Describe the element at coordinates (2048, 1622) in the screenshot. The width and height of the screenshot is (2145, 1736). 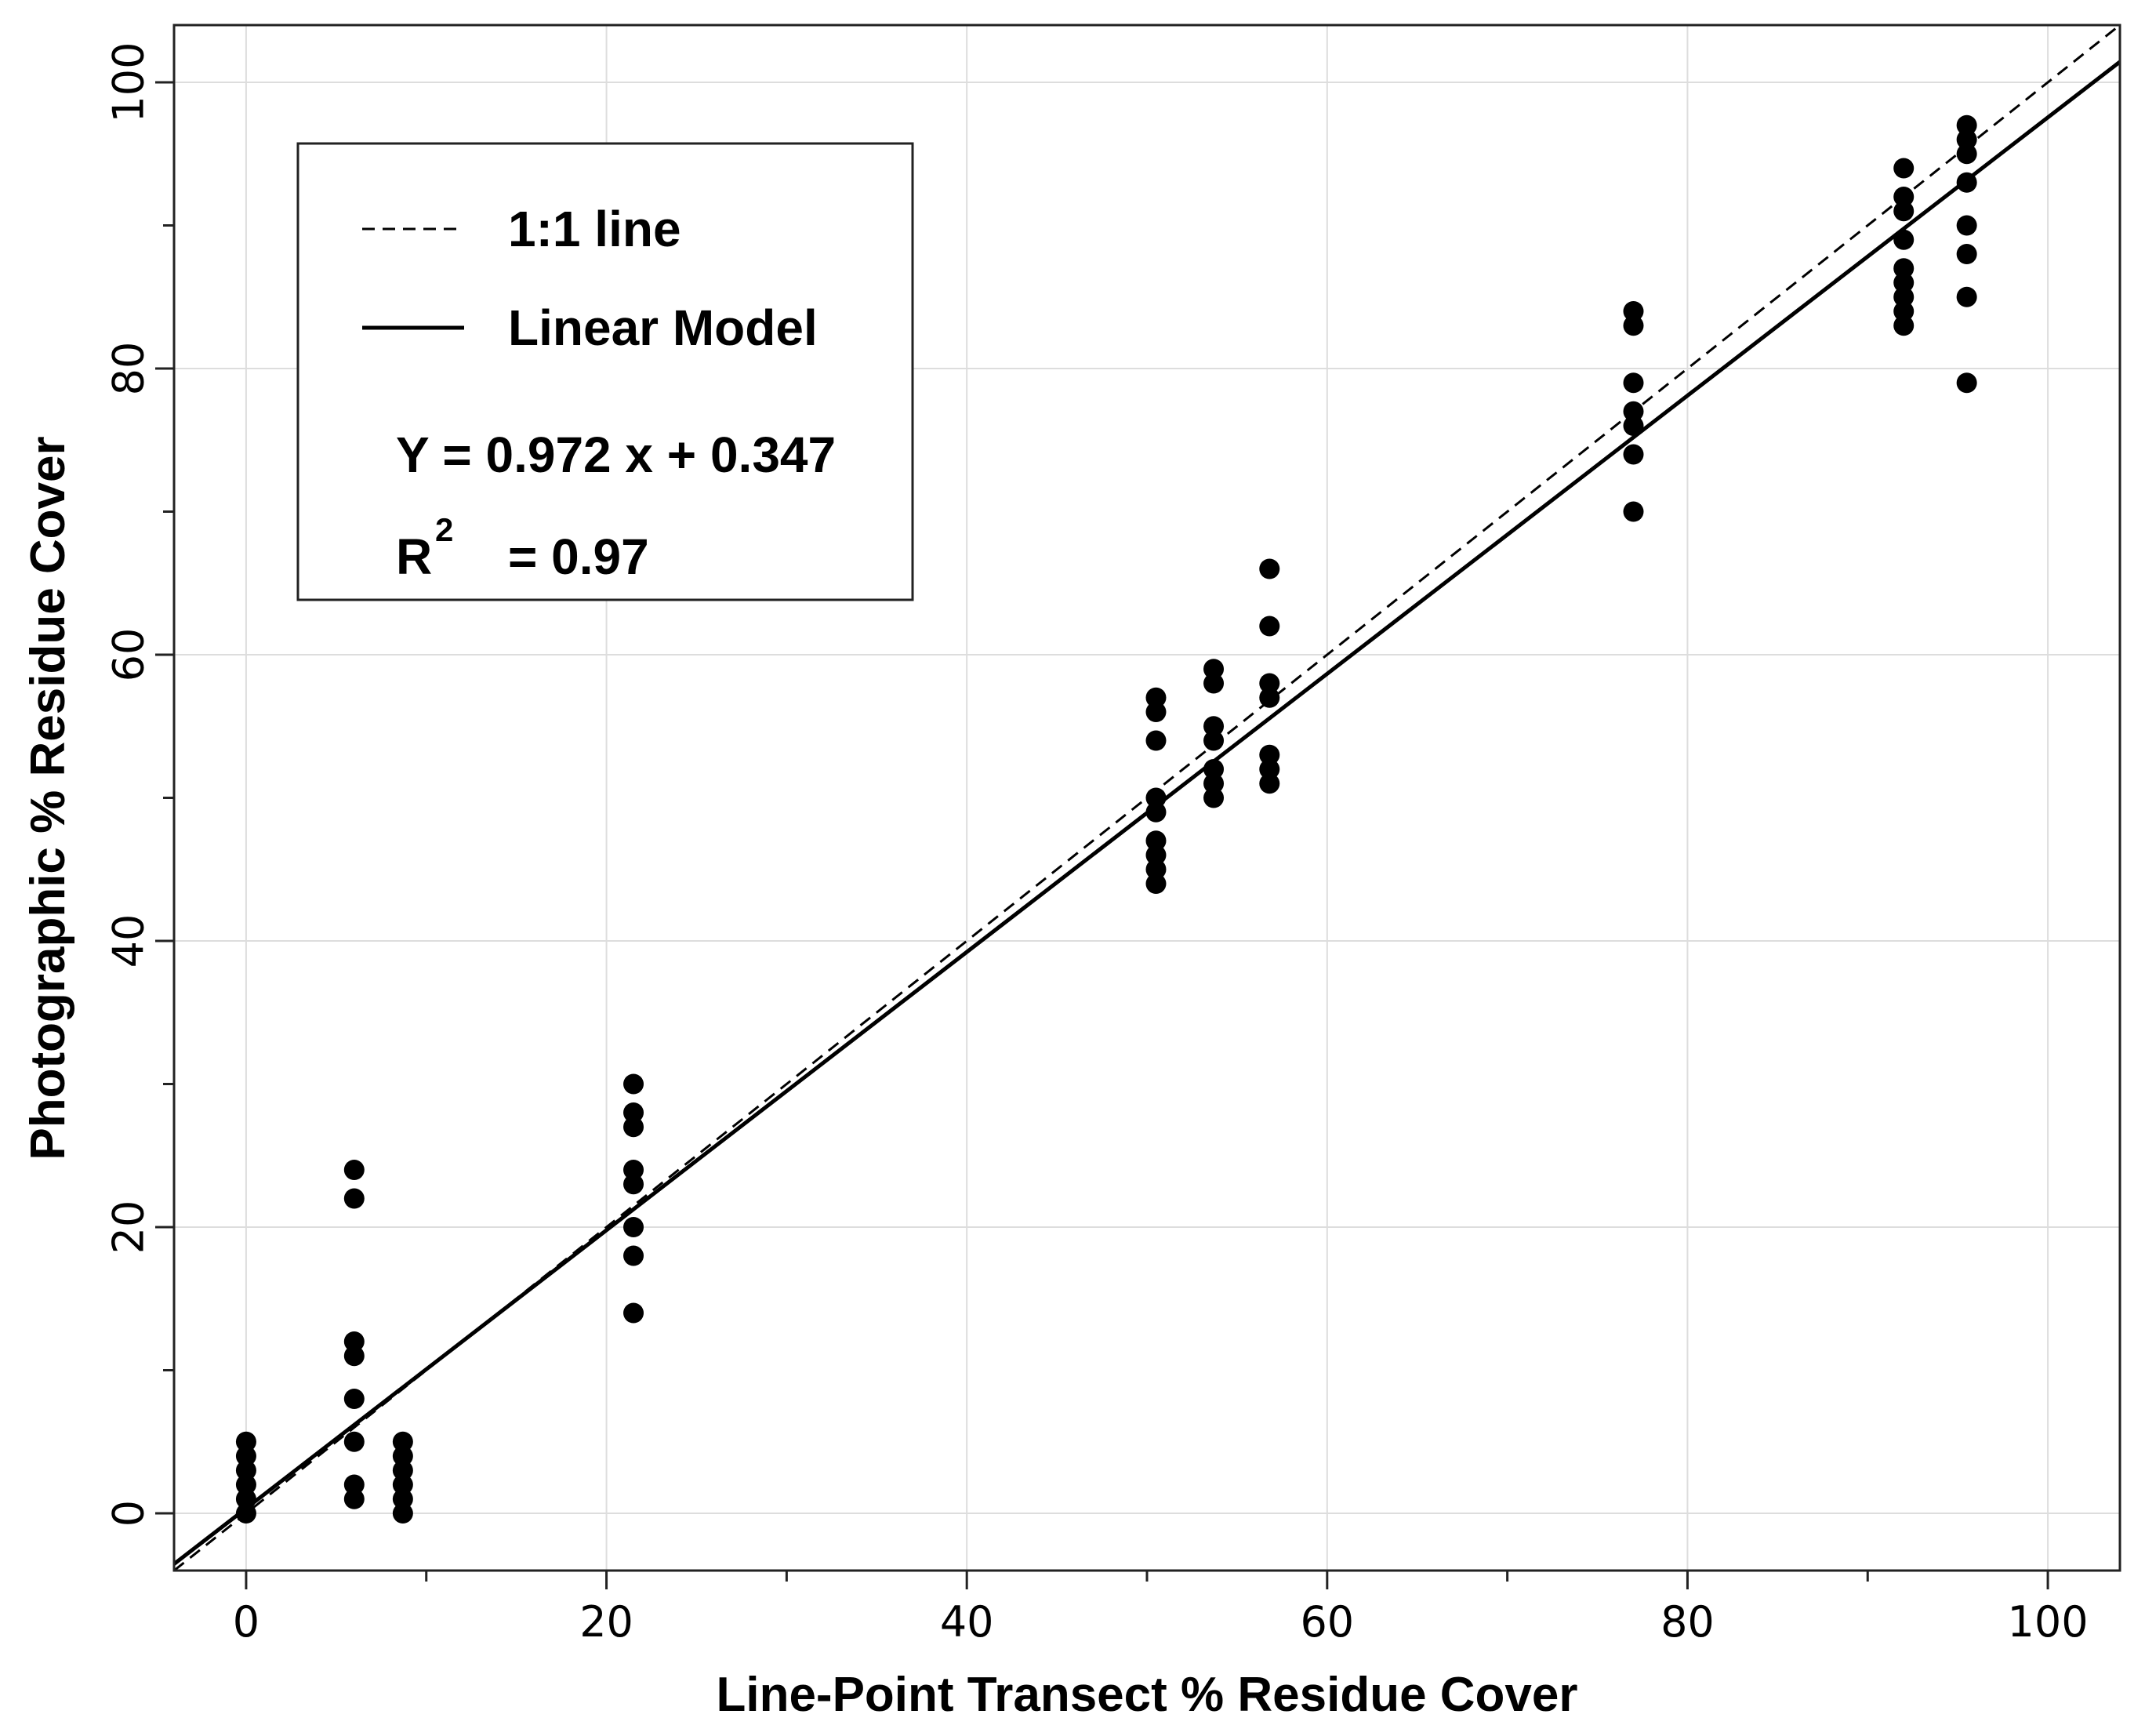
I see `x-tick-label: 100` at that location.